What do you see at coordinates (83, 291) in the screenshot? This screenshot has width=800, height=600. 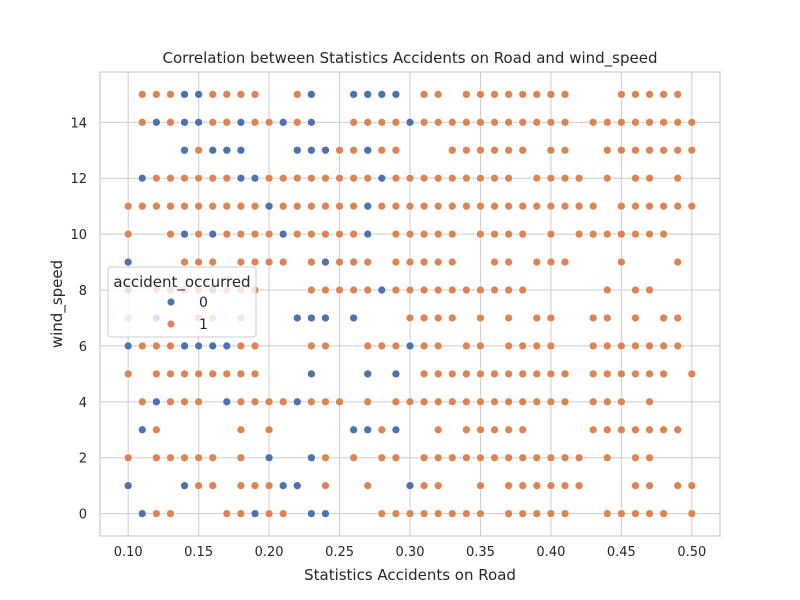 I see `y-tick-label: 8` at bounding box center [83, 291].